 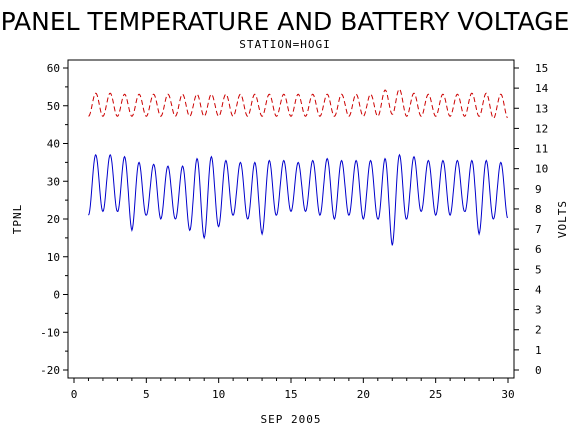 What do you see at coordinates (541, 149) in the screenshot?
I see `right-tick-label: 11` at bounding box center [541, 149].